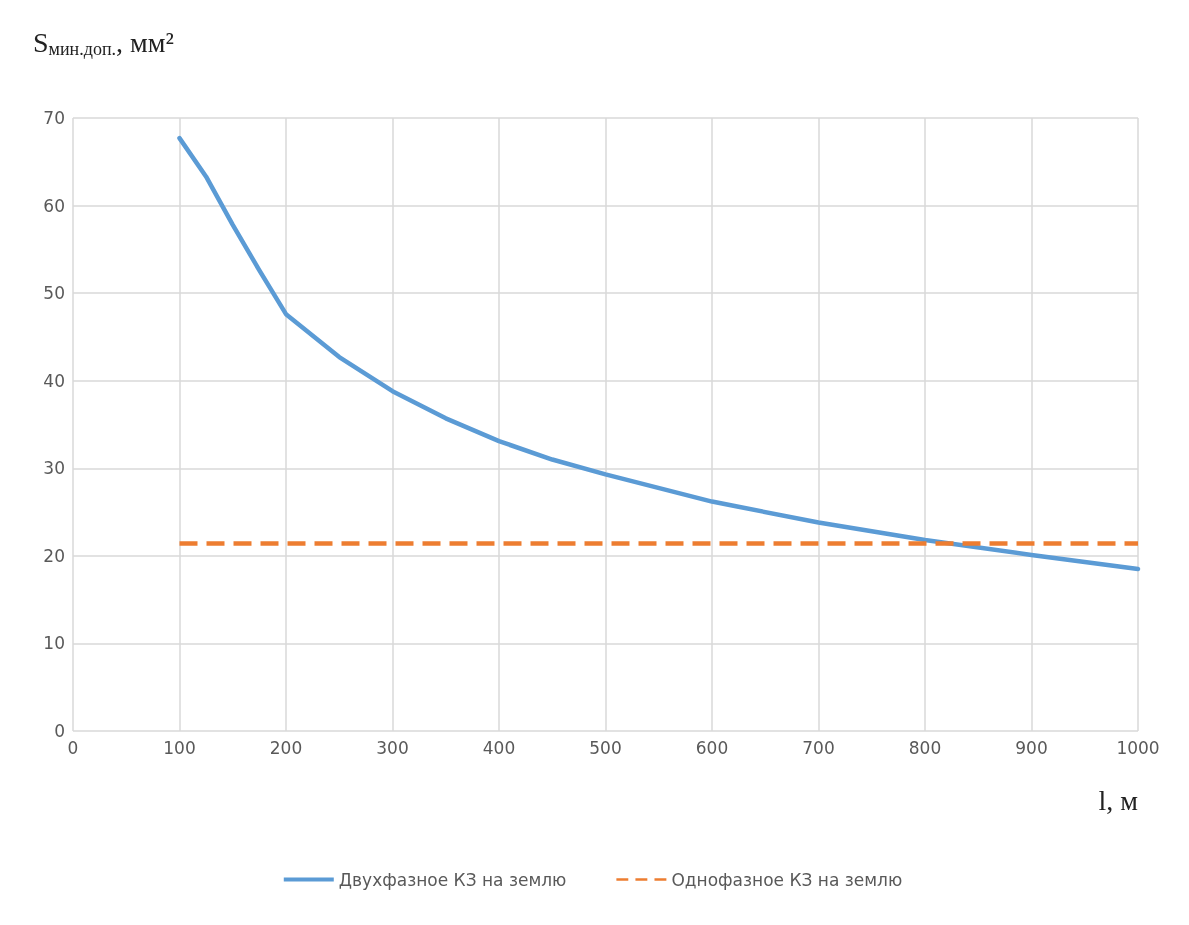  I want to click on x-tick-label: 900, so click(1031, 747).